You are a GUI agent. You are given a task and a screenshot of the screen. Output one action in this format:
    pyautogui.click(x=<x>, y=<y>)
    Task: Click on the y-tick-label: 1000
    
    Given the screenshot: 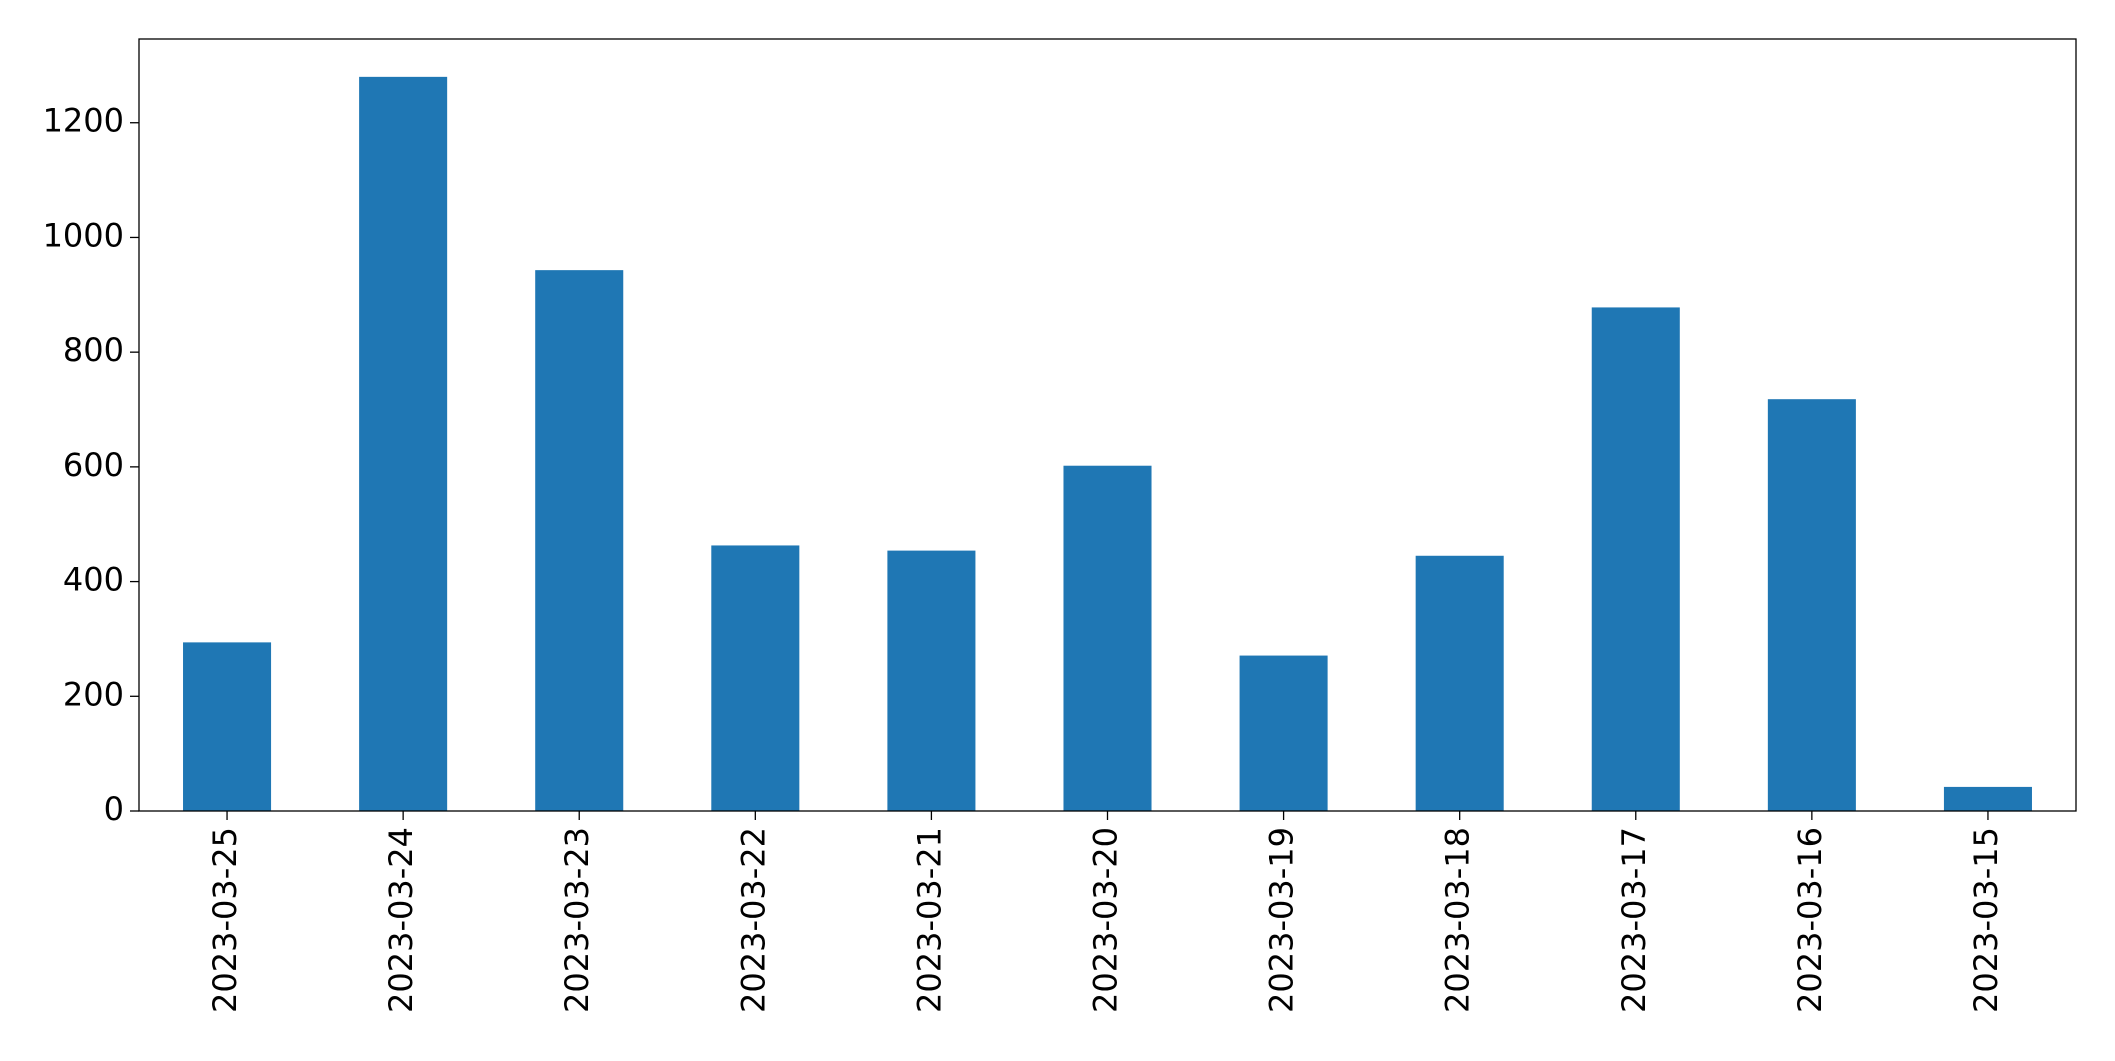 What is the action you would take?
    pyautogui.click(x=83, y=235)
    